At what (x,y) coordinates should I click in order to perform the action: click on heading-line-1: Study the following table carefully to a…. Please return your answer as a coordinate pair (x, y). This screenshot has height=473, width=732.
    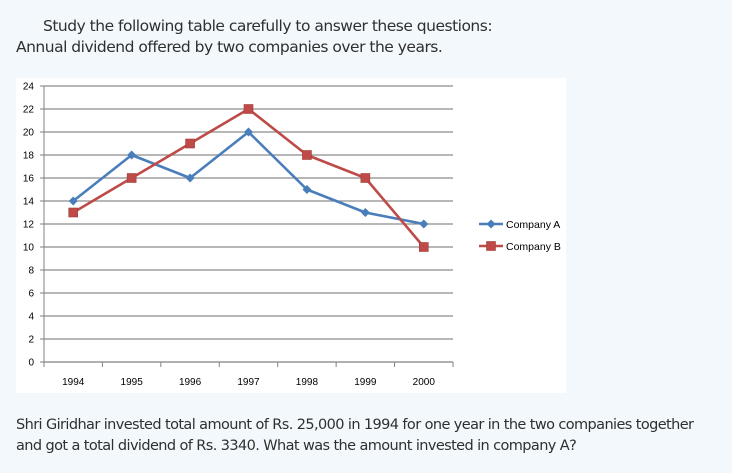
    Looking at the image, I should click on (268, 26).